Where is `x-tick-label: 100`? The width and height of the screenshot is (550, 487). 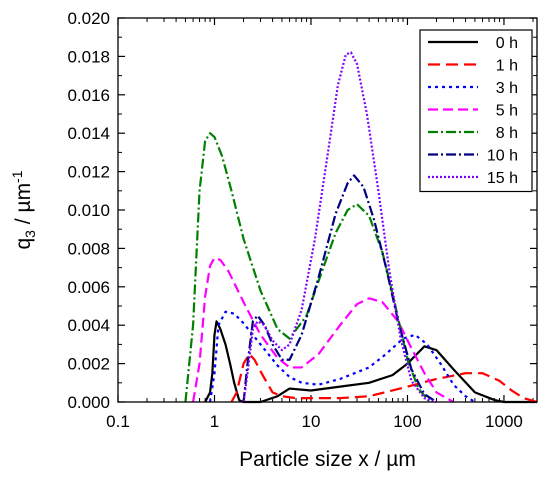 x-tick-label: 100 is located at coordinates (407, 421).